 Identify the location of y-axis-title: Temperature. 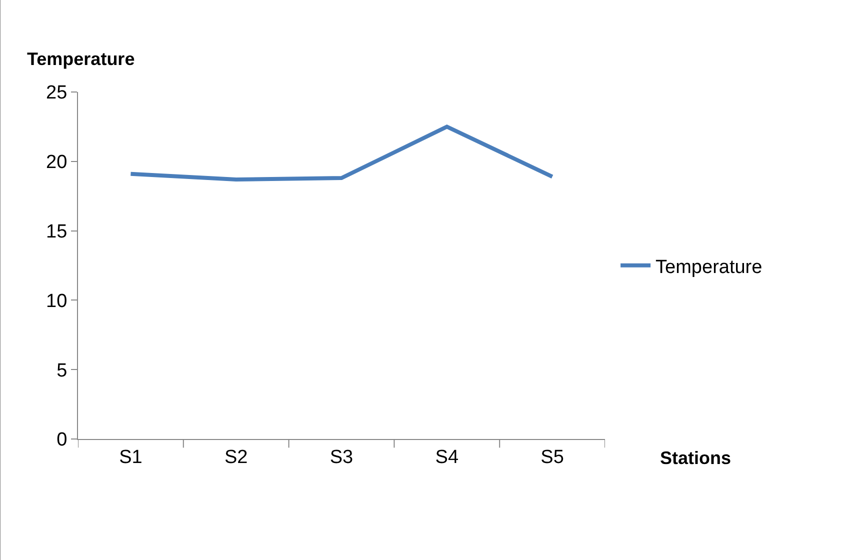
(81, 59).